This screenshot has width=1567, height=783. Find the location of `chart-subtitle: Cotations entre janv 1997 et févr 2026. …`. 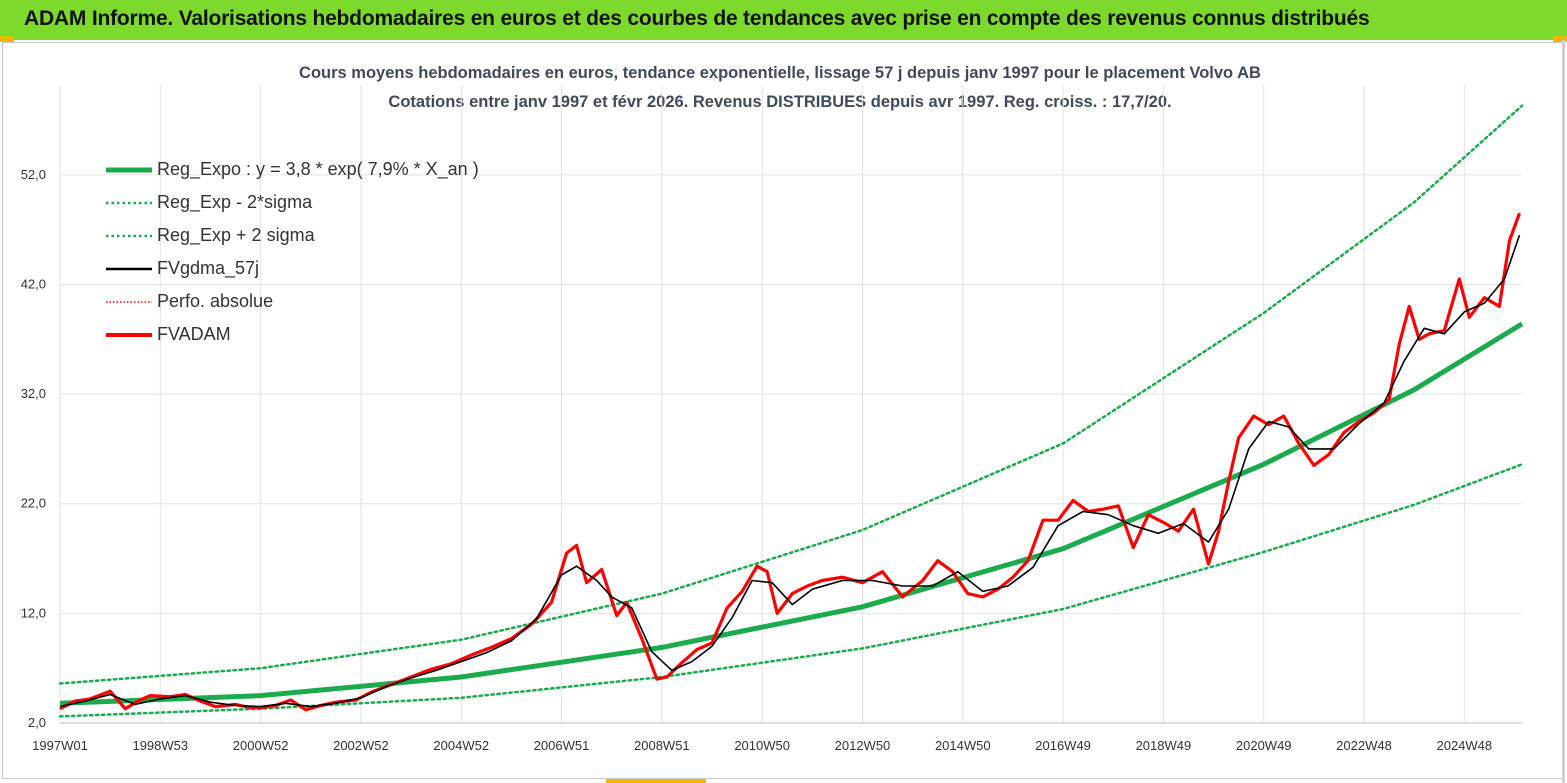

chart-subtitle: Cotations entre janv 1997 et févr 2026. … is located at coordinates (780, 102).